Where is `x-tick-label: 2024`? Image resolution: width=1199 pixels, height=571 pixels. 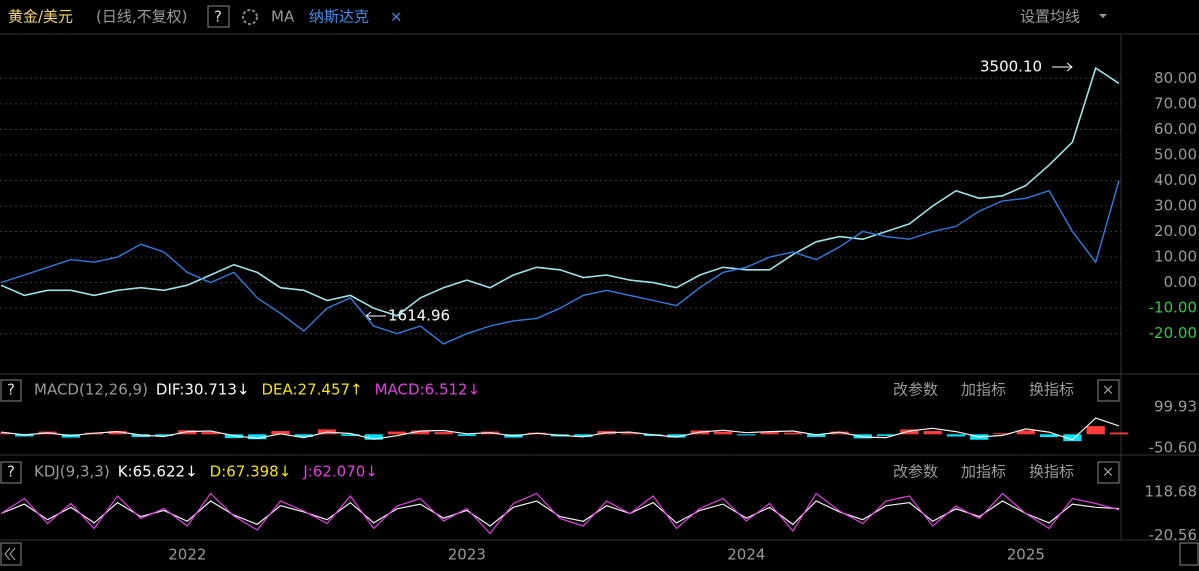
x-tick-label: 2024 is located at coordinates (746, 555).